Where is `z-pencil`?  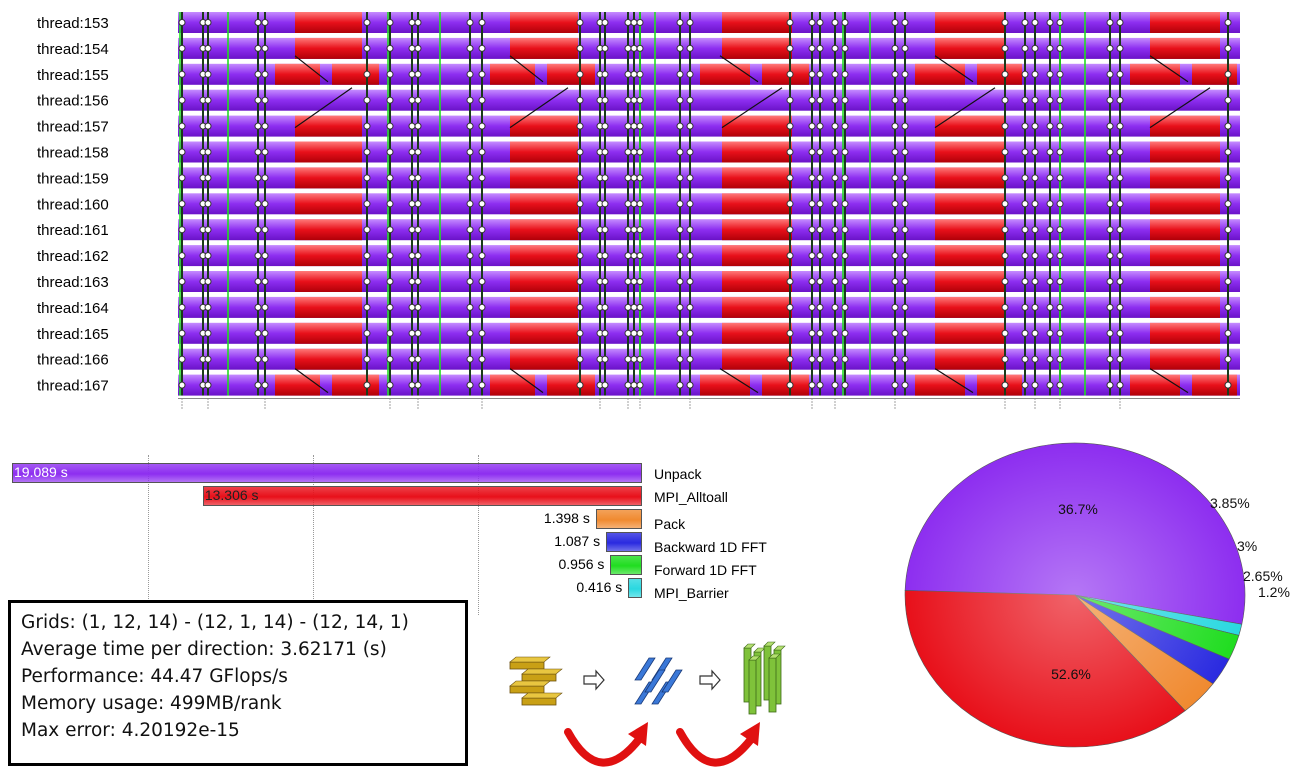
z-pencil is located at coordinates (772, 685).